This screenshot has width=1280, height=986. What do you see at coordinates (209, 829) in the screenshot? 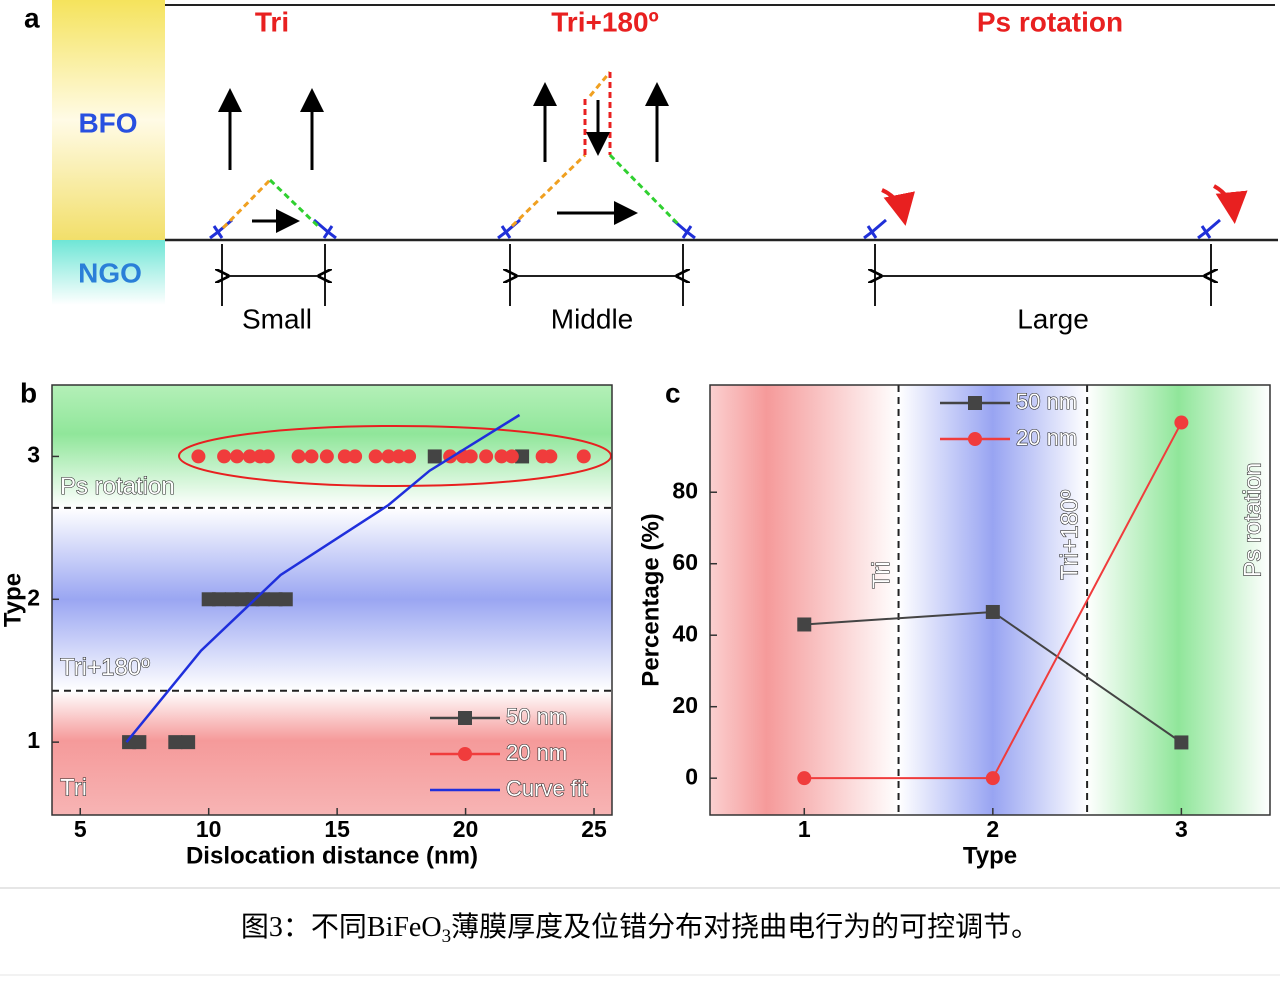
I see `x-tick-label: 10` at bounding box center [209, 829].